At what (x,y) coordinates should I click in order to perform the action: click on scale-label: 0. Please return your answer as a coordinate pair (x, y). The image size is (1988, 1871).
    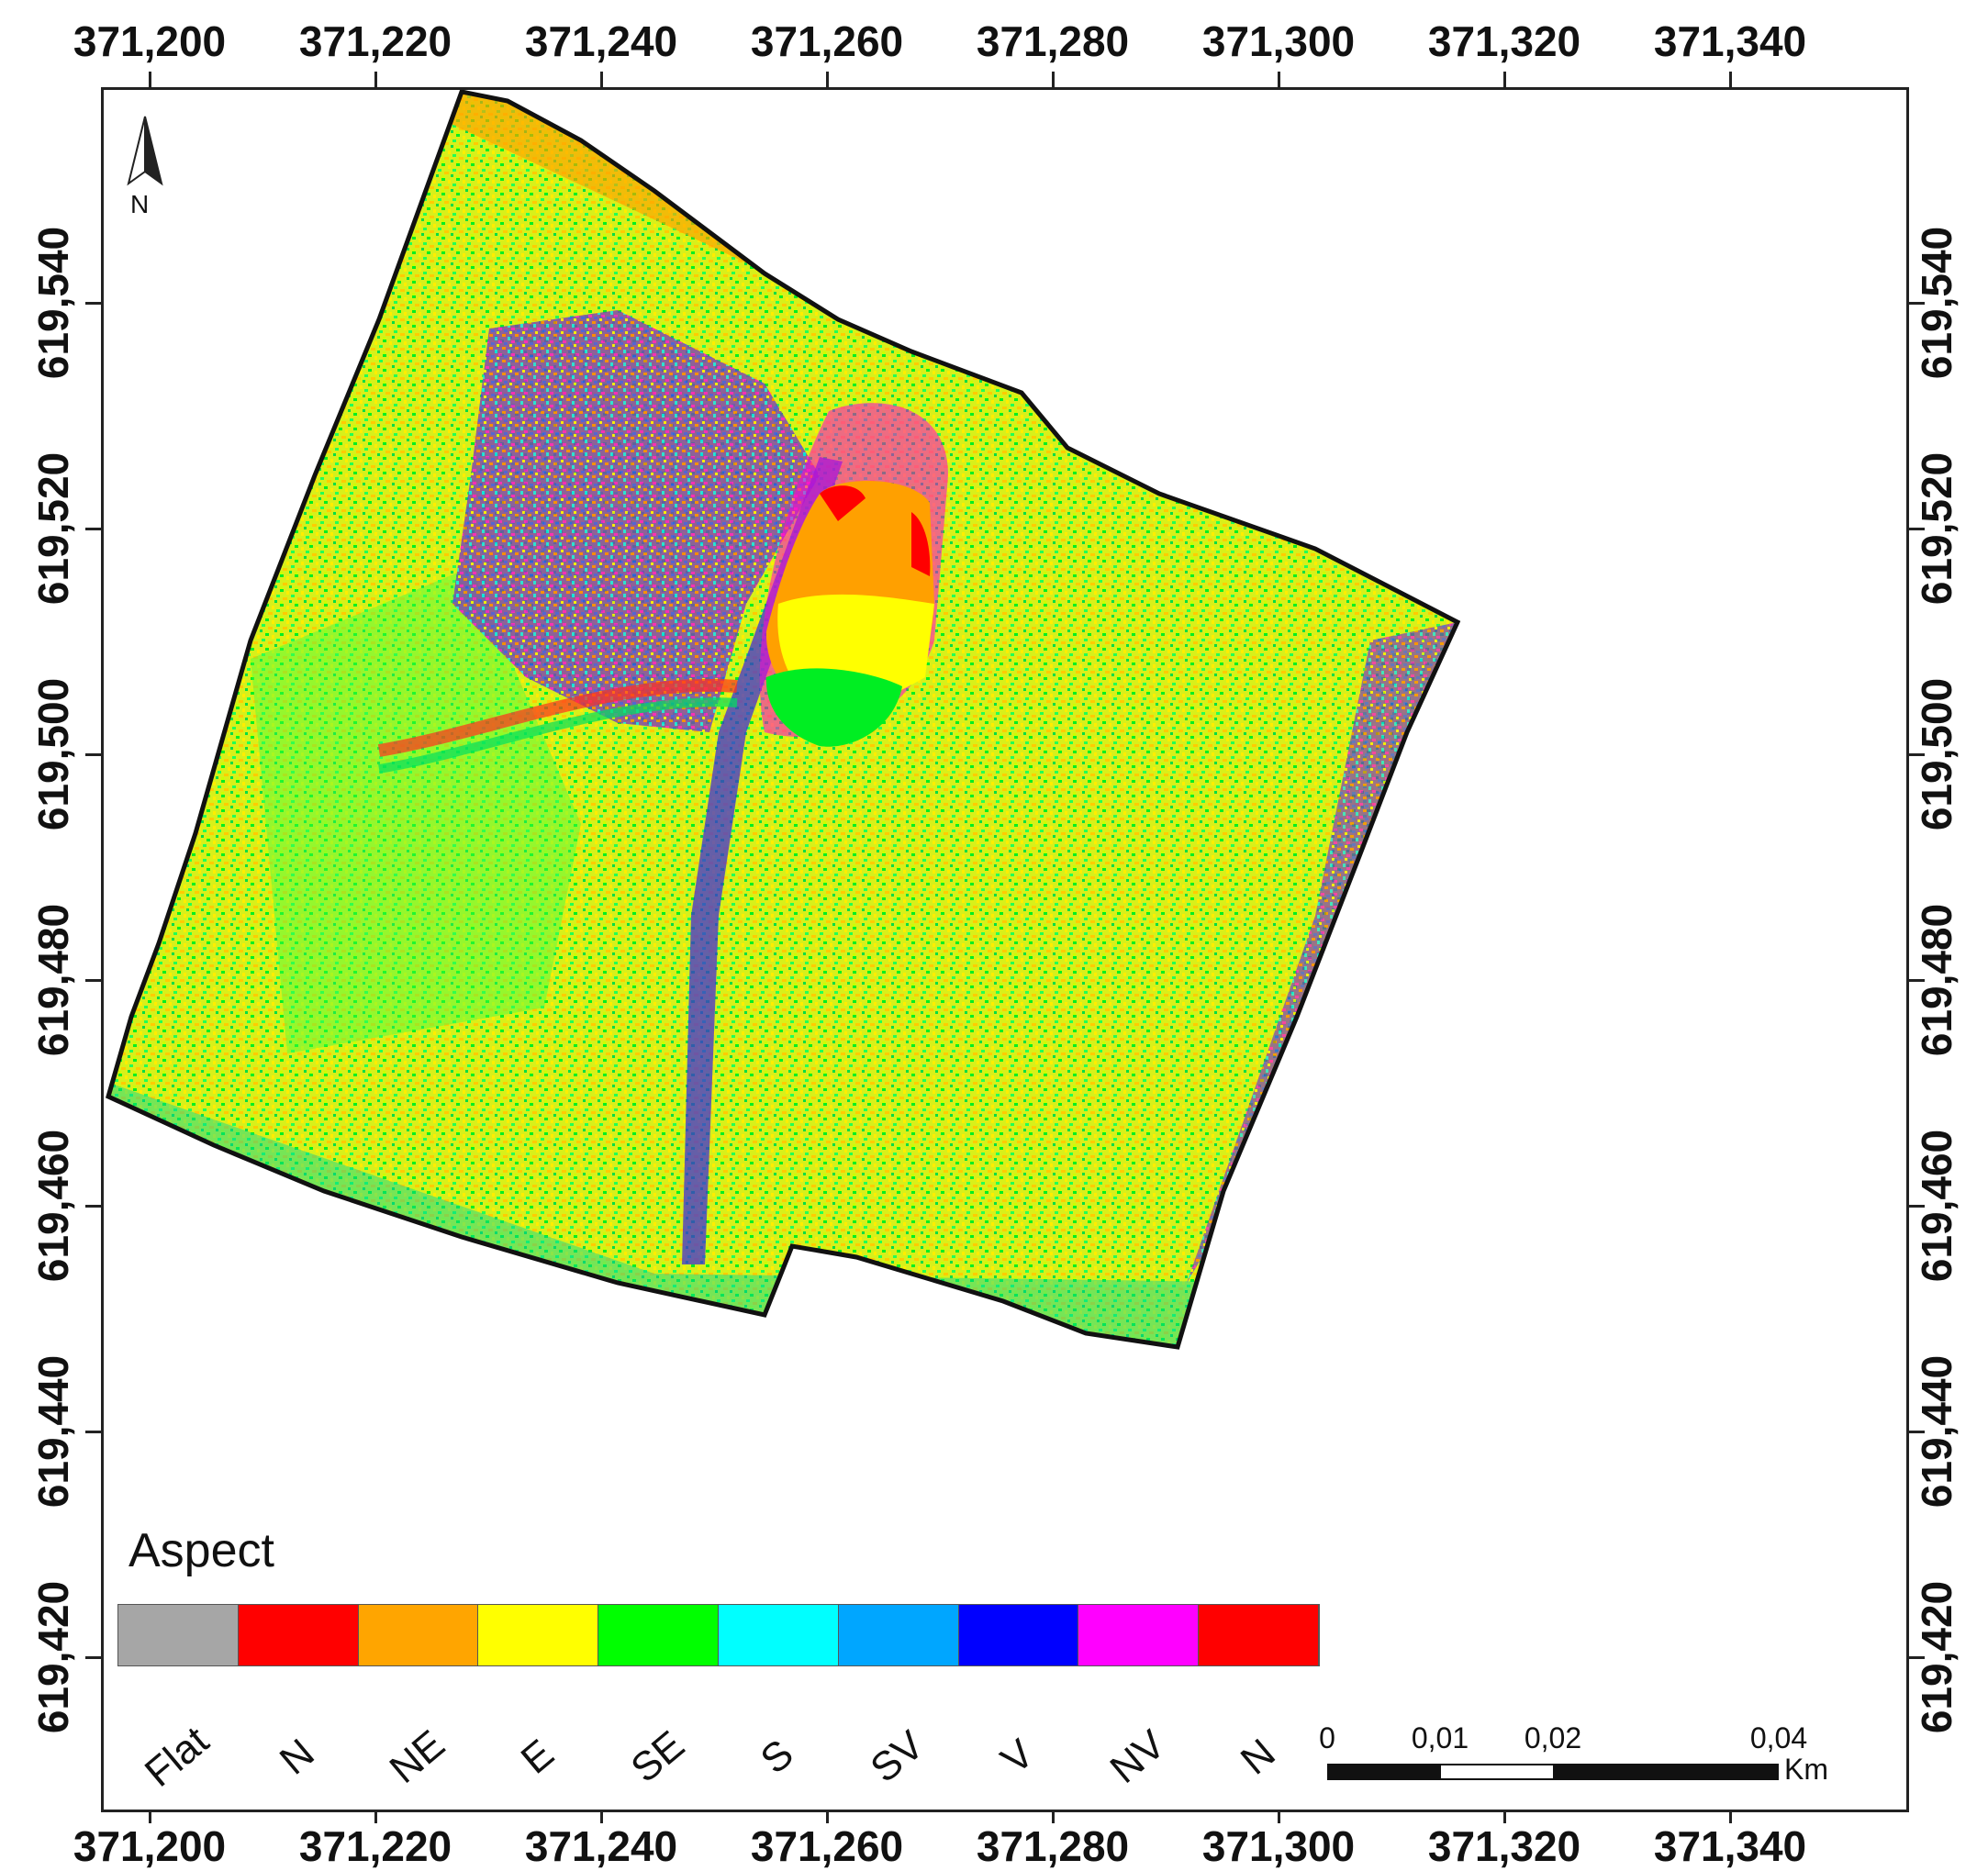
    Looking at the image, I should click on (1327, 1738).